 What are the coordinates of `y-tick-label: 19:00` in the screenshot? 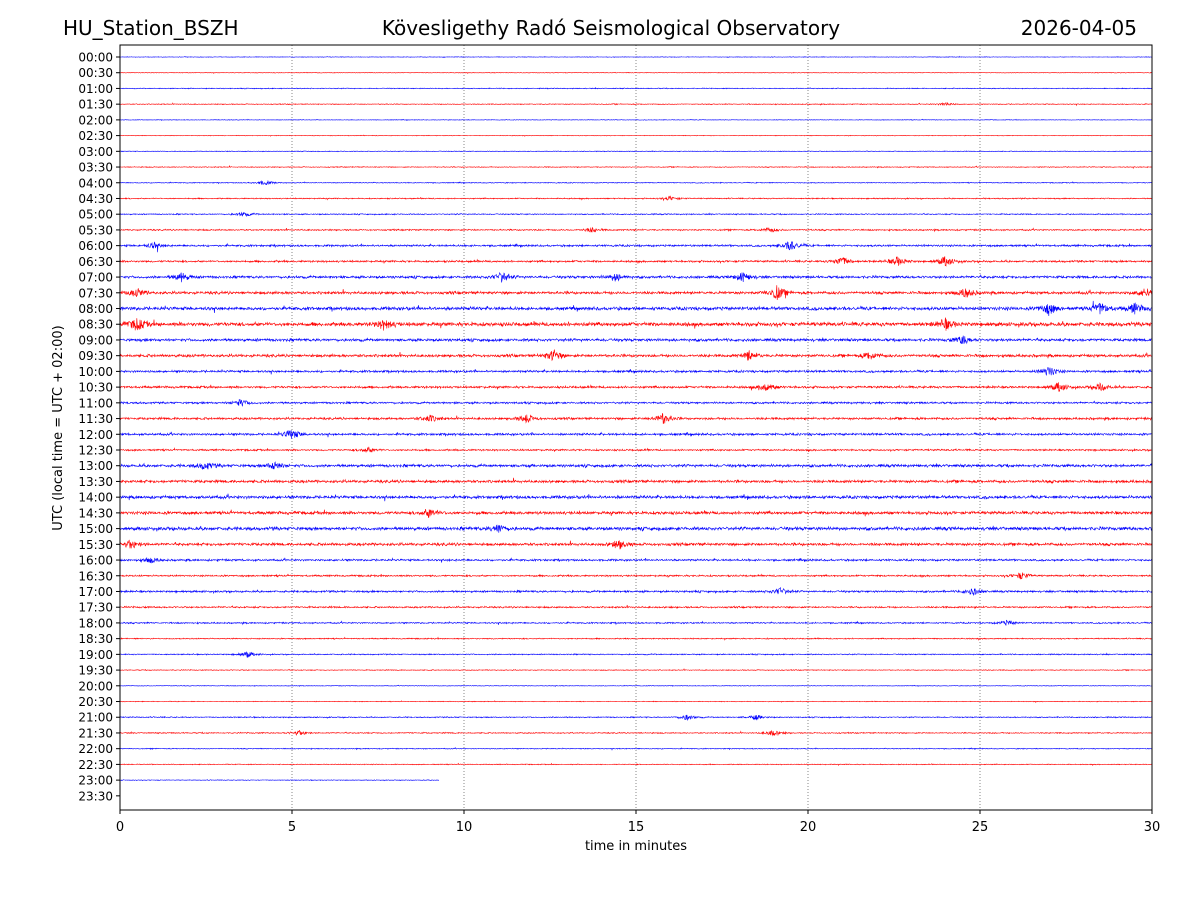 It's located at (95, 655).